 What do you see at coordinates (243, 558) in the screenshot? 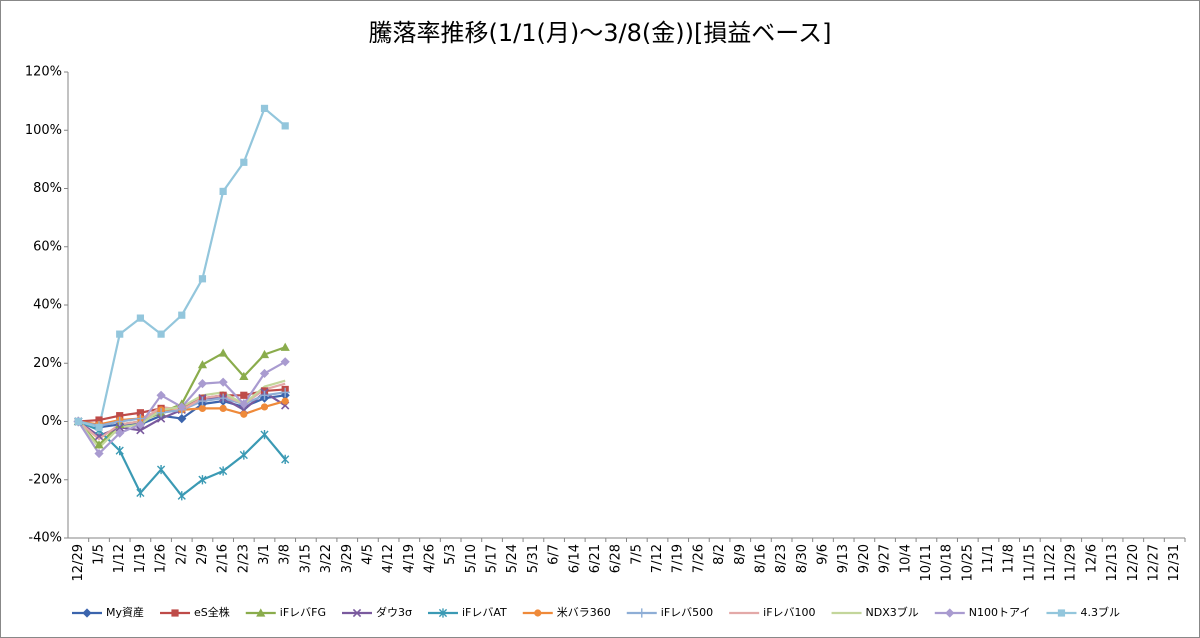
I see `x-tick-label: 2/23` at bounding box center [243, 558].